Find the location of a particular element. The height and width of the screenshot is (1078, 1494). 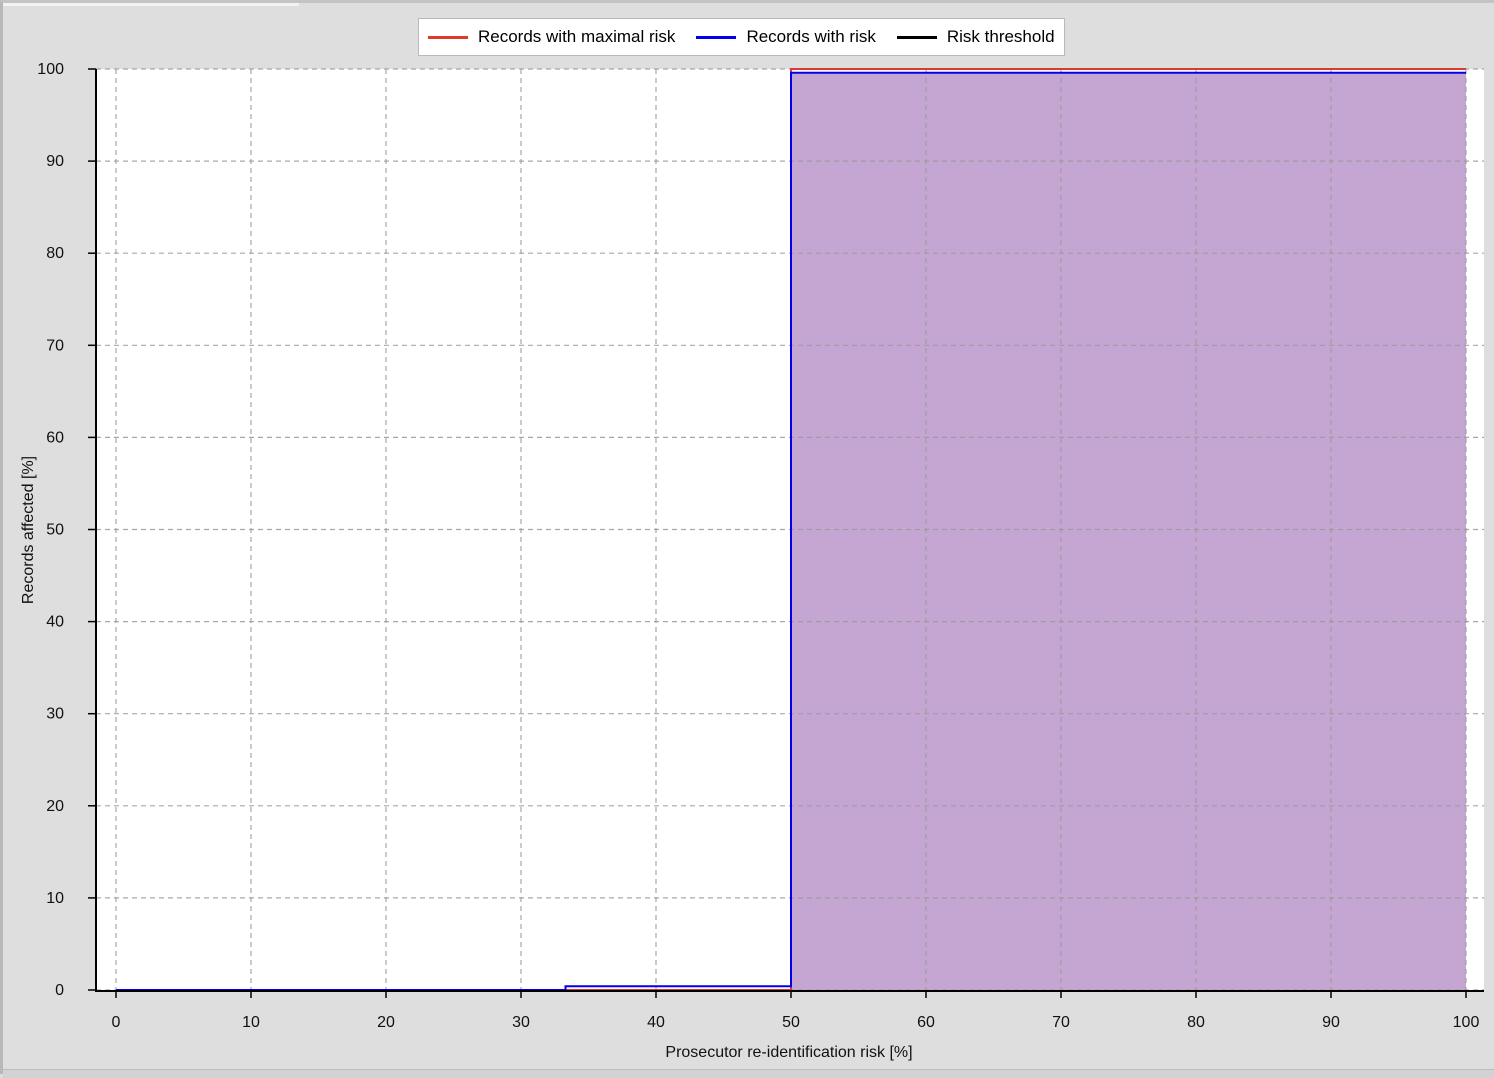

legend-item-max-risk: Records with maximal risk is located at coordinates (551, 37).